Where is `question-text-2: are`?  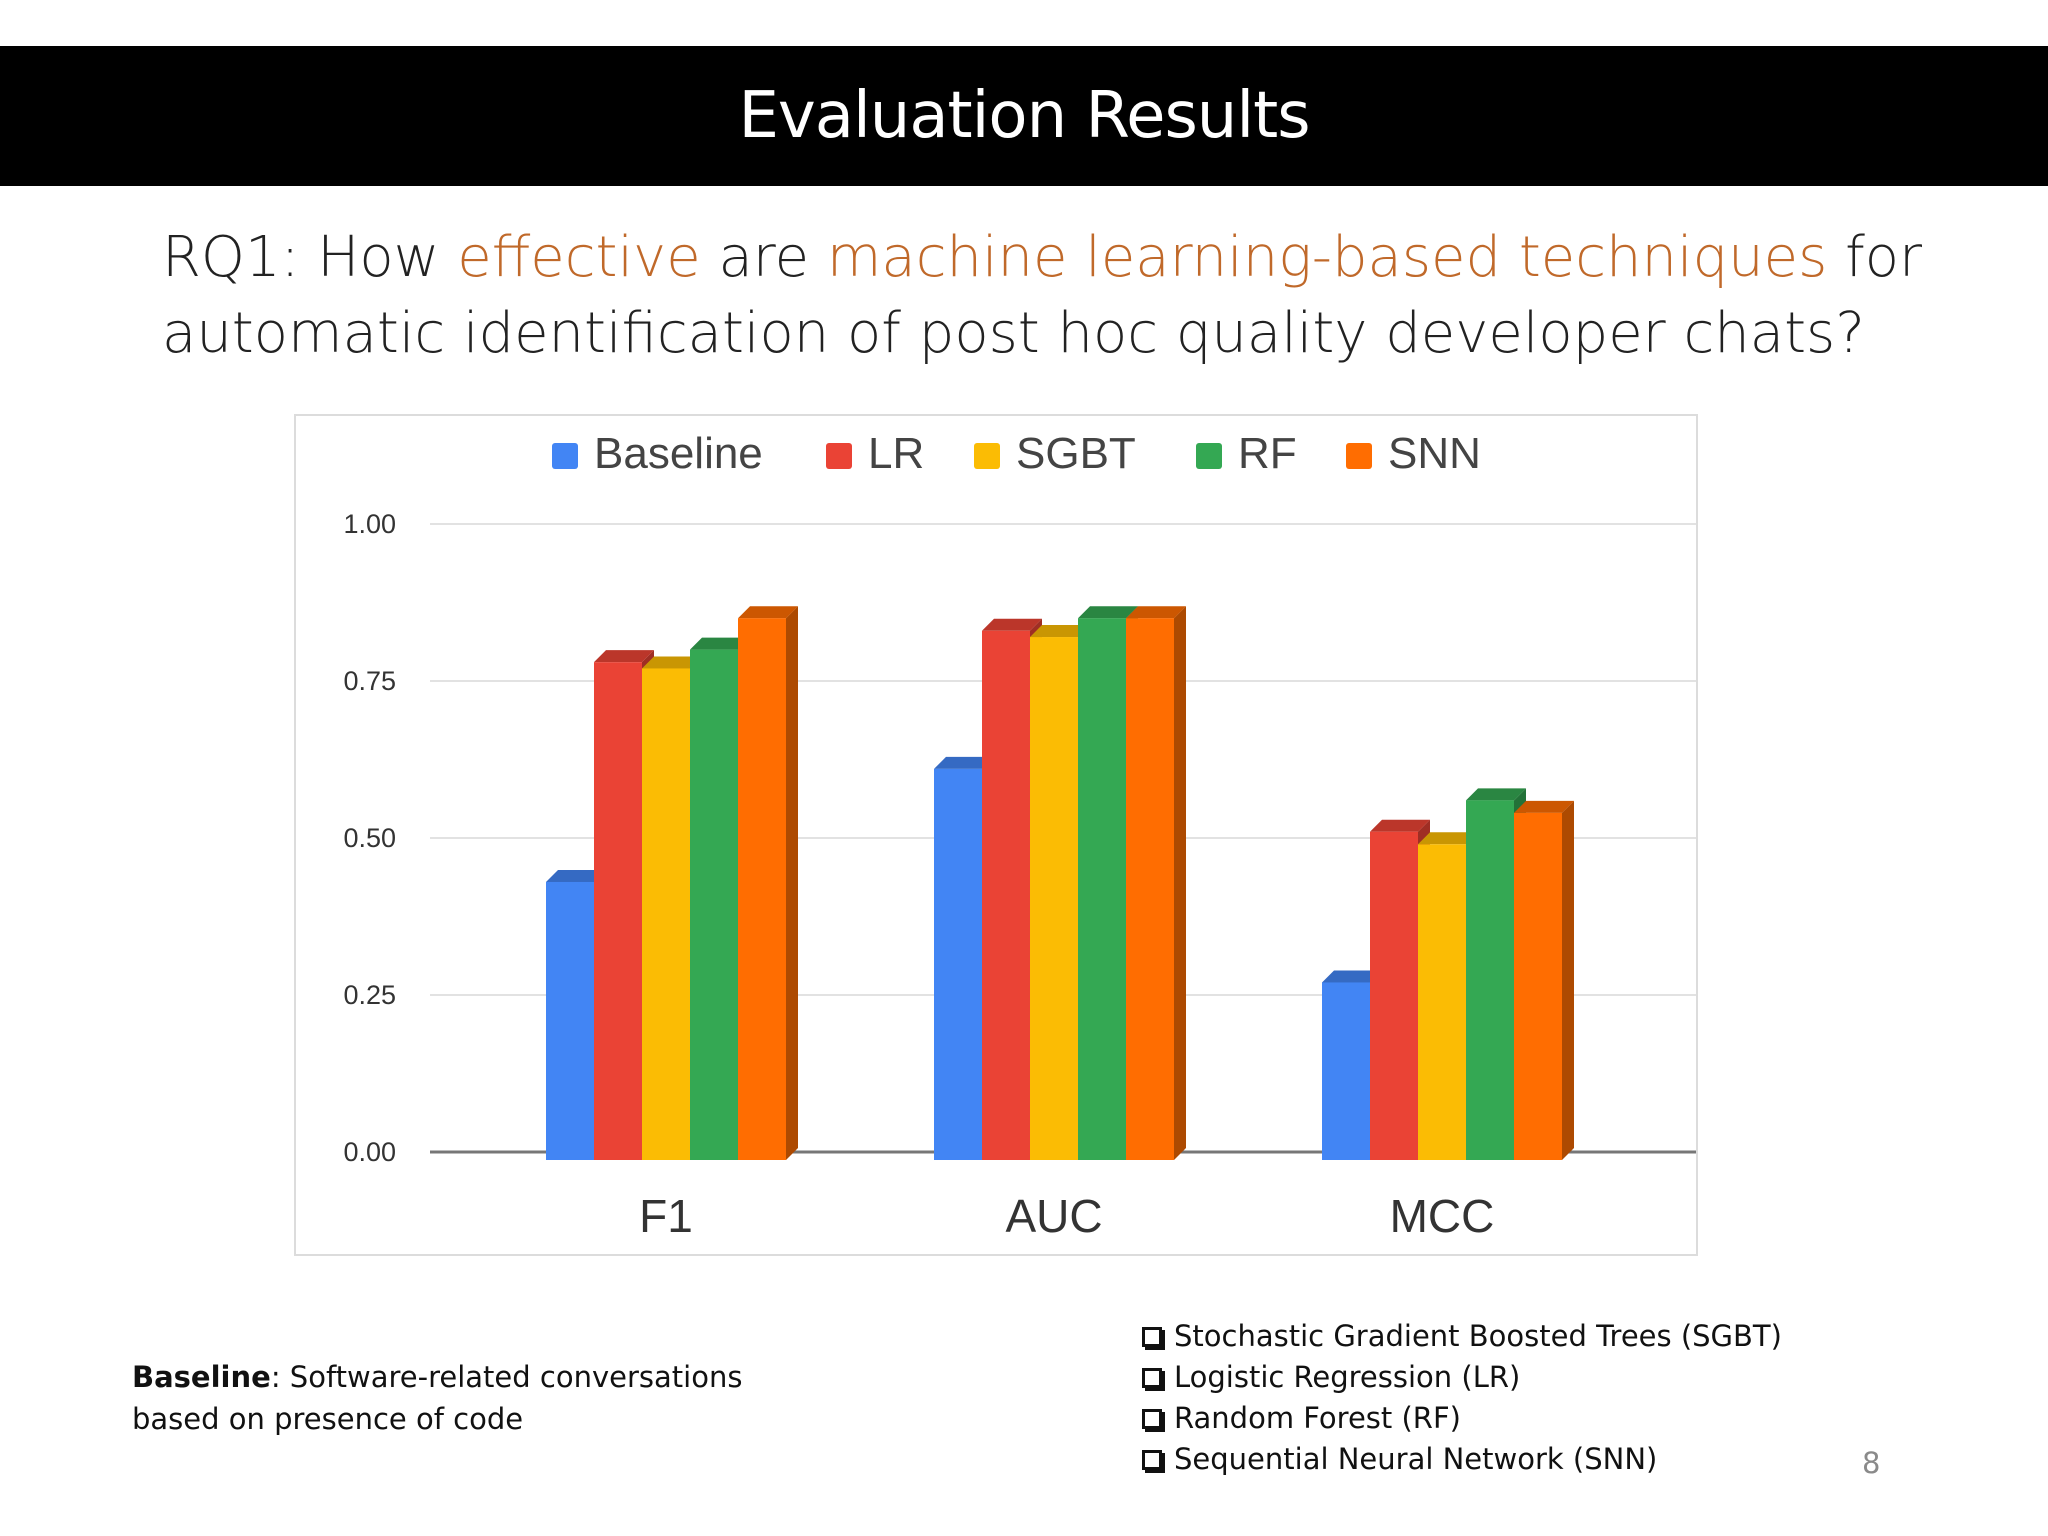
question-text-2: are is located at coordinates (763, 257).